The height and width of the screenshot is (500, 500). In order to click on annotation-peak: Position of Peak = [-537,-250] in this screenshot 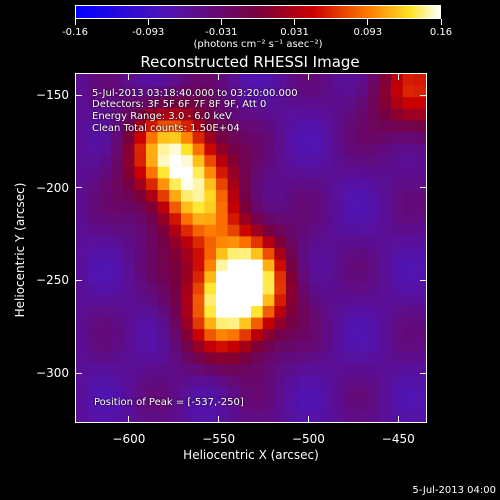, I will do `click(169, 402)`.